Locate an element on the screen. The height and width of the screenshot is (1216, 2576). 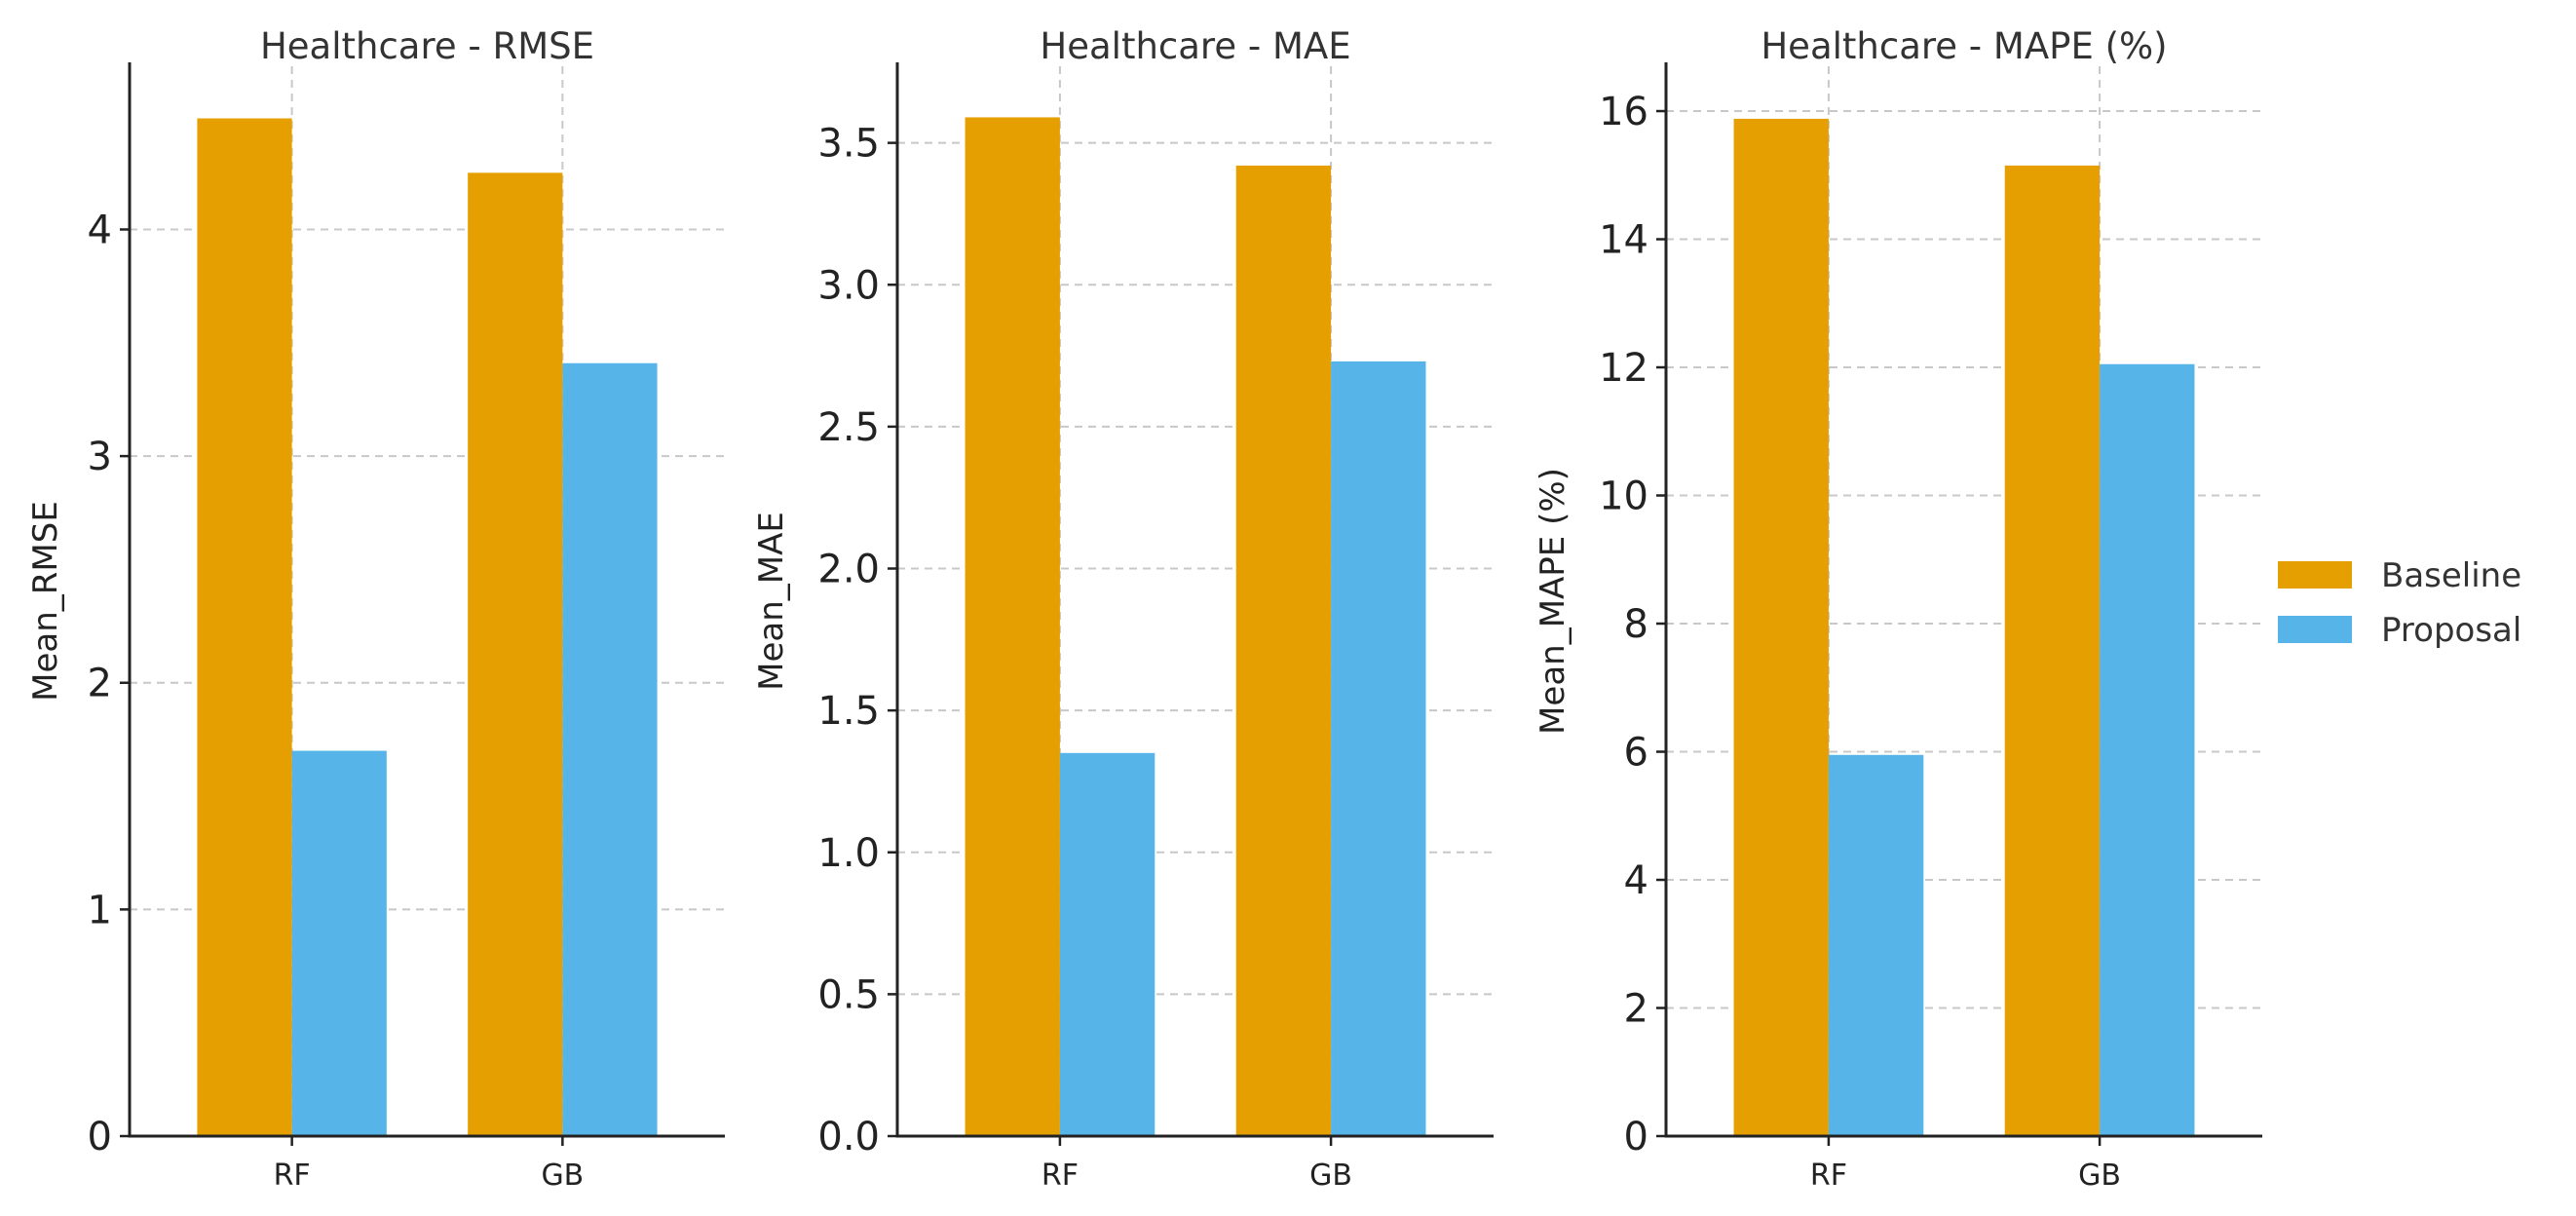
legend-swatch-baseline is located at coordinates (2315, 575).